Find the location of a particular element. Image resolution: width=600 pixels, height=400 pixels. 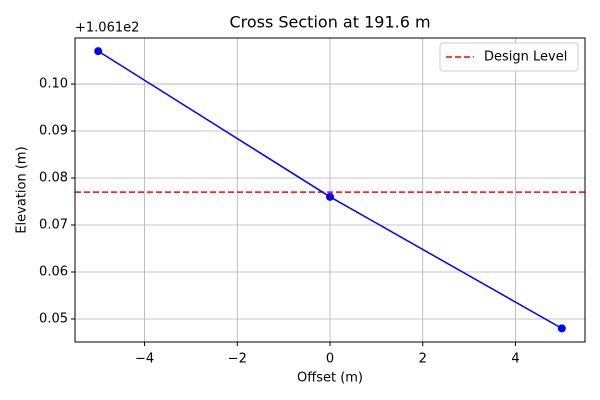

y-tick-label: 0.07 is located at coordinates (53, 225).